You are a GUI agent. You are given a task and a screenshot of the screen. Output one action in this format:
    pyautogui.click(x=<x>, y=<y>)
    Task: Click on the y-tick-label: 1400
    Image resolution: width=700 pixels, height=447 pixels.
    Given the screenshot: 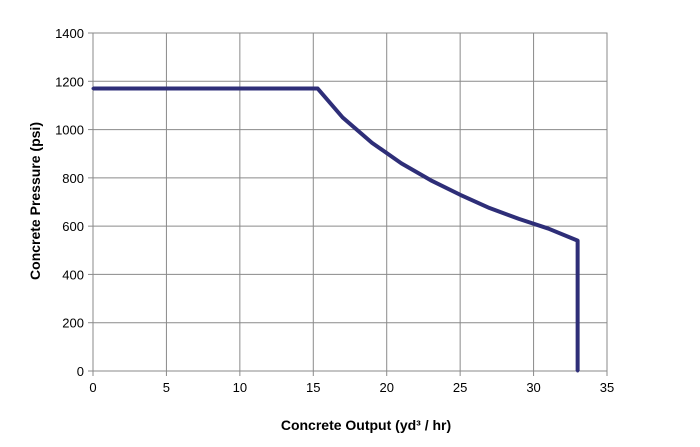 What is the action you would take?
    pyautogui.click(x=69, y=33)
    